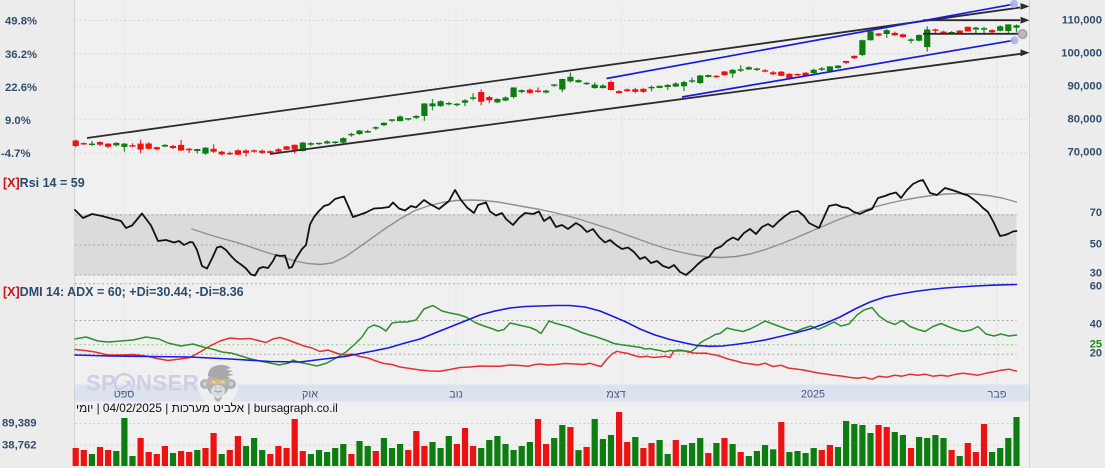 This screenshot has width=1105, height=468. Describe the element at coordinates (1096, 325) in the screenshot. I see `svg-text: 40` at that location.